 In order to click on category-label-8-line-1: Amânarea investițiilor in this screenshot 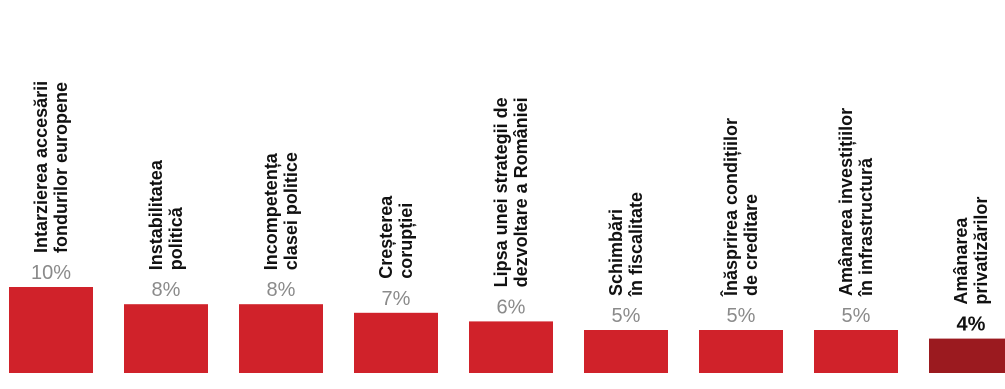, I will do `click(846, 202)`.